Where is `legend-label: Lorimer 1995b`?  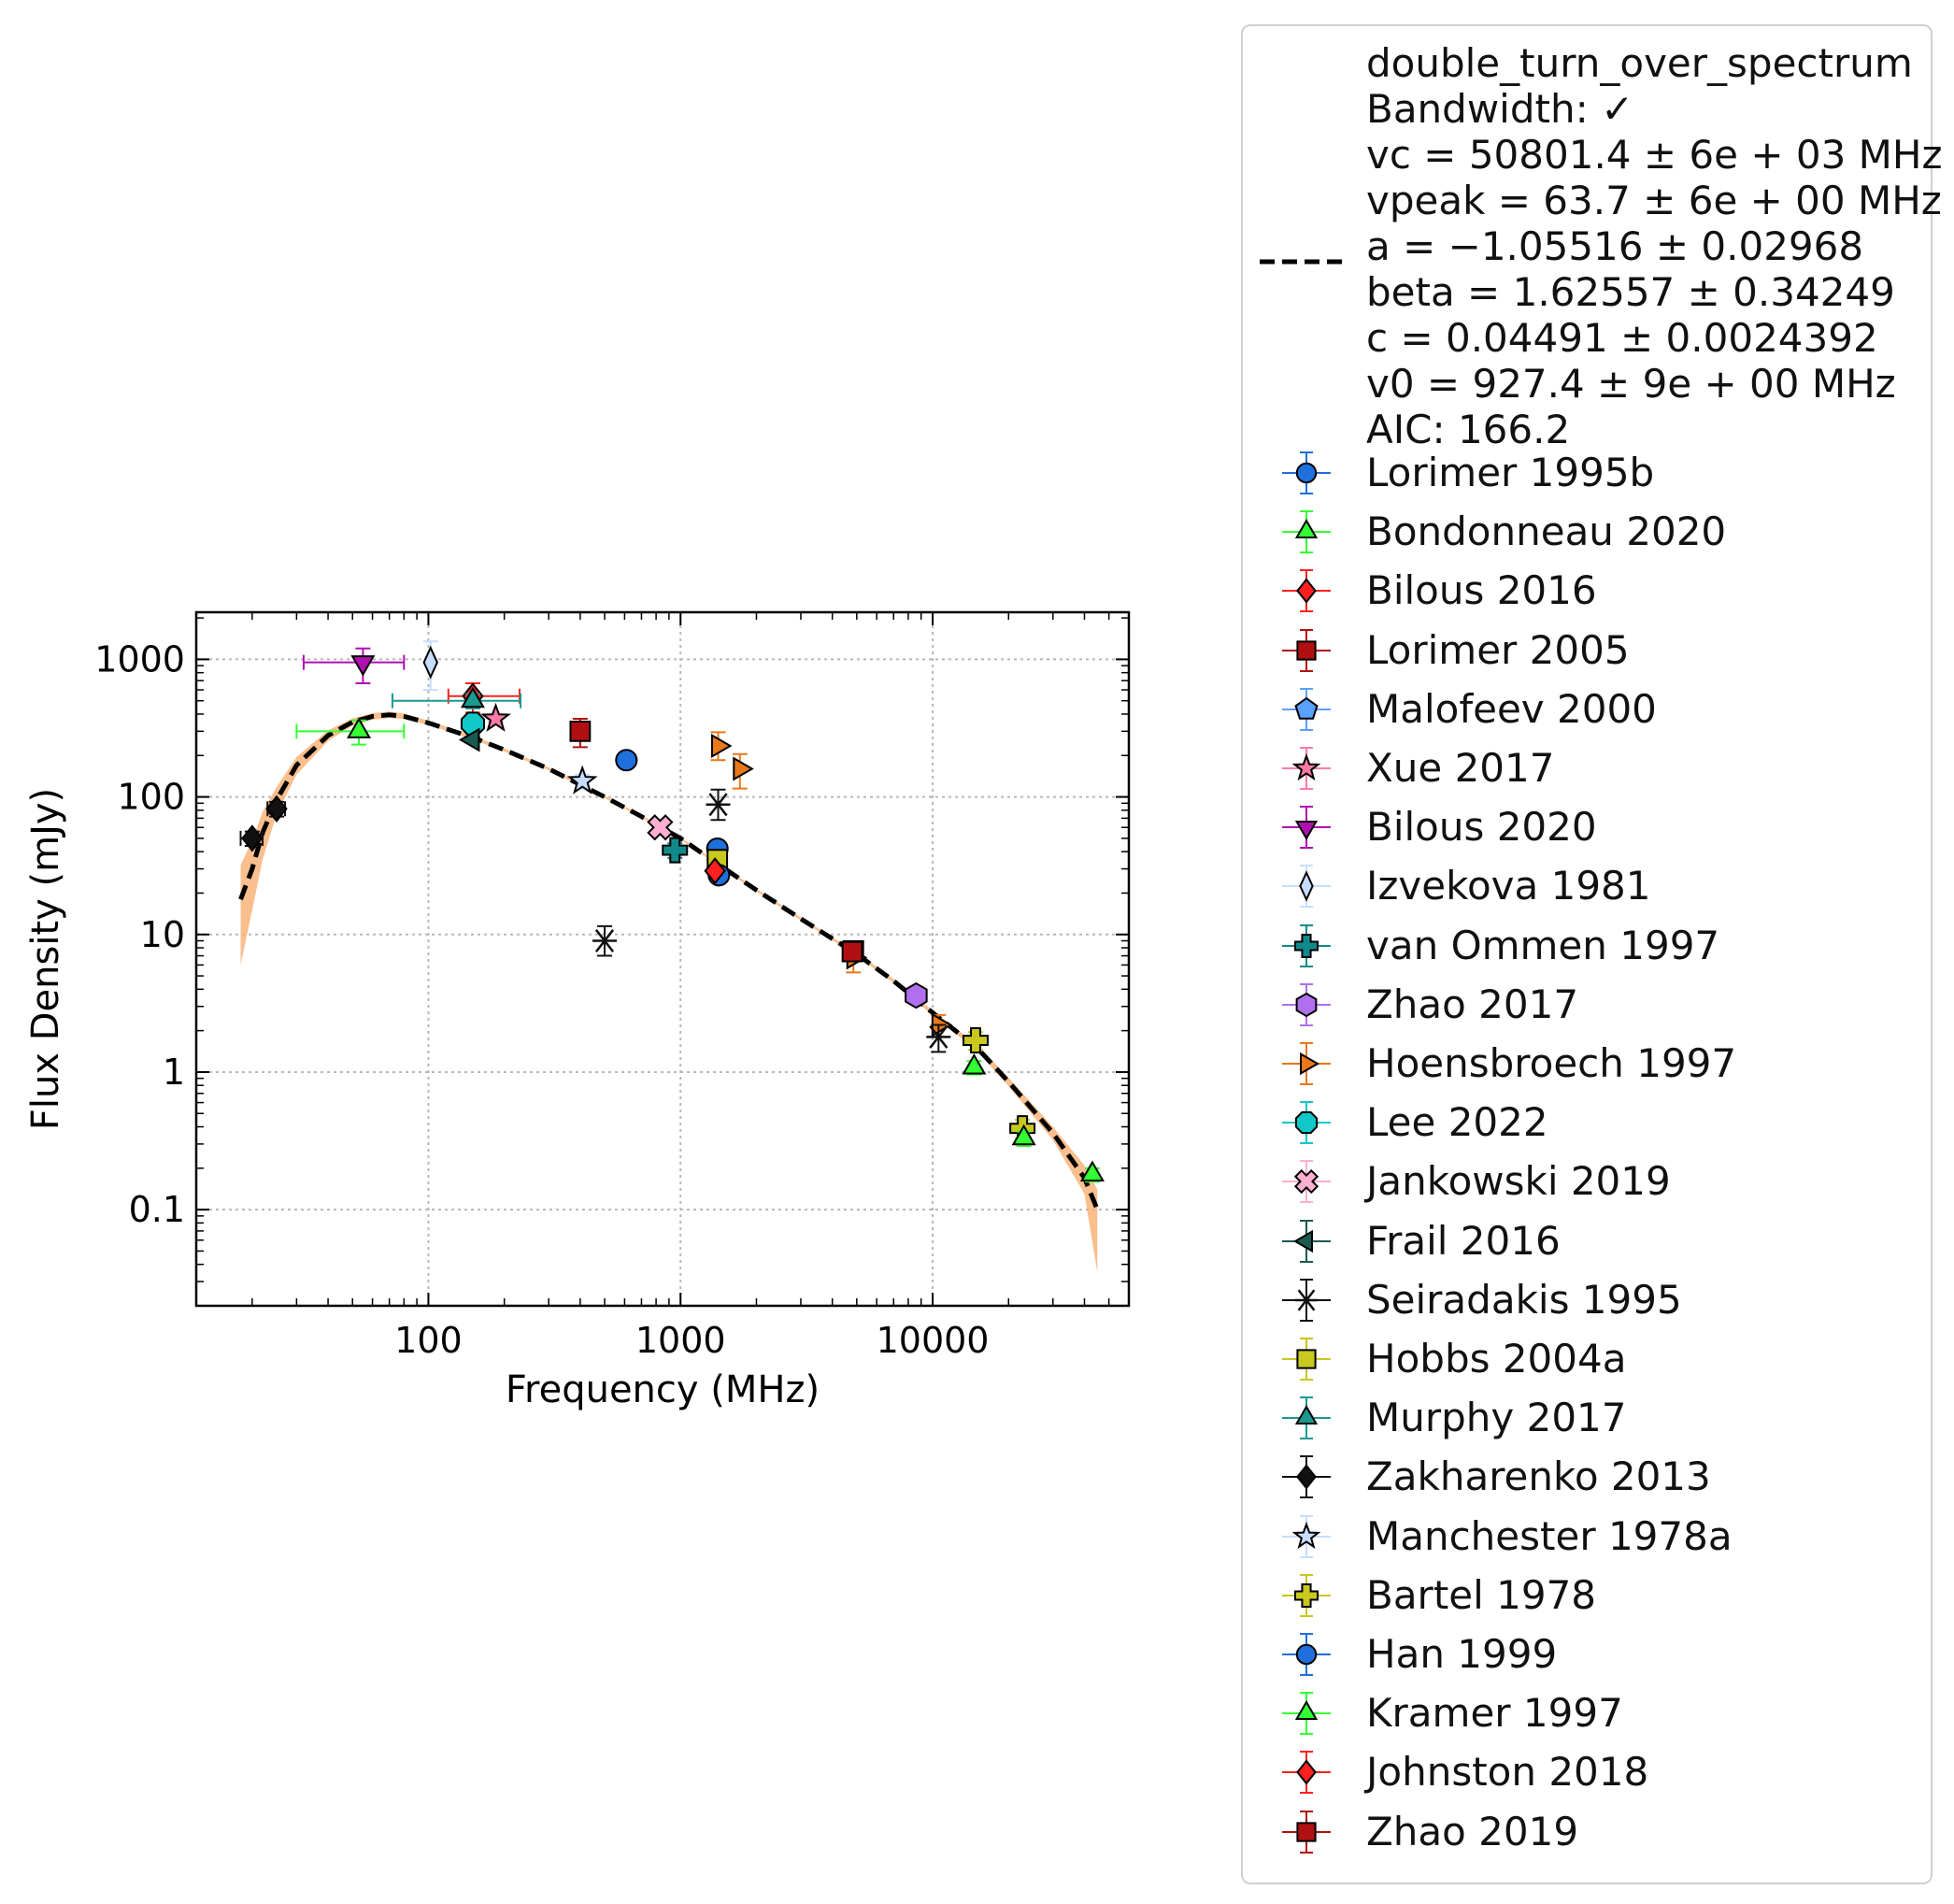 legend-label: Lorimer 1995b is located at coordinates (1510, 472).